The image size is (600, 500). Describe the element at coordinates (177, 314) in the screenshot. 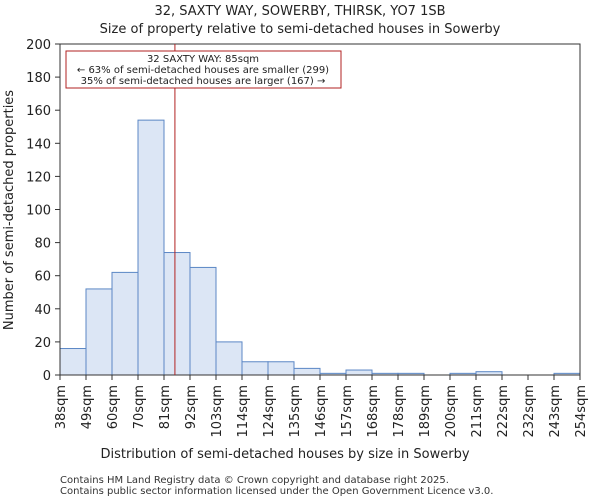

I see `bar-81sqm` at that location.